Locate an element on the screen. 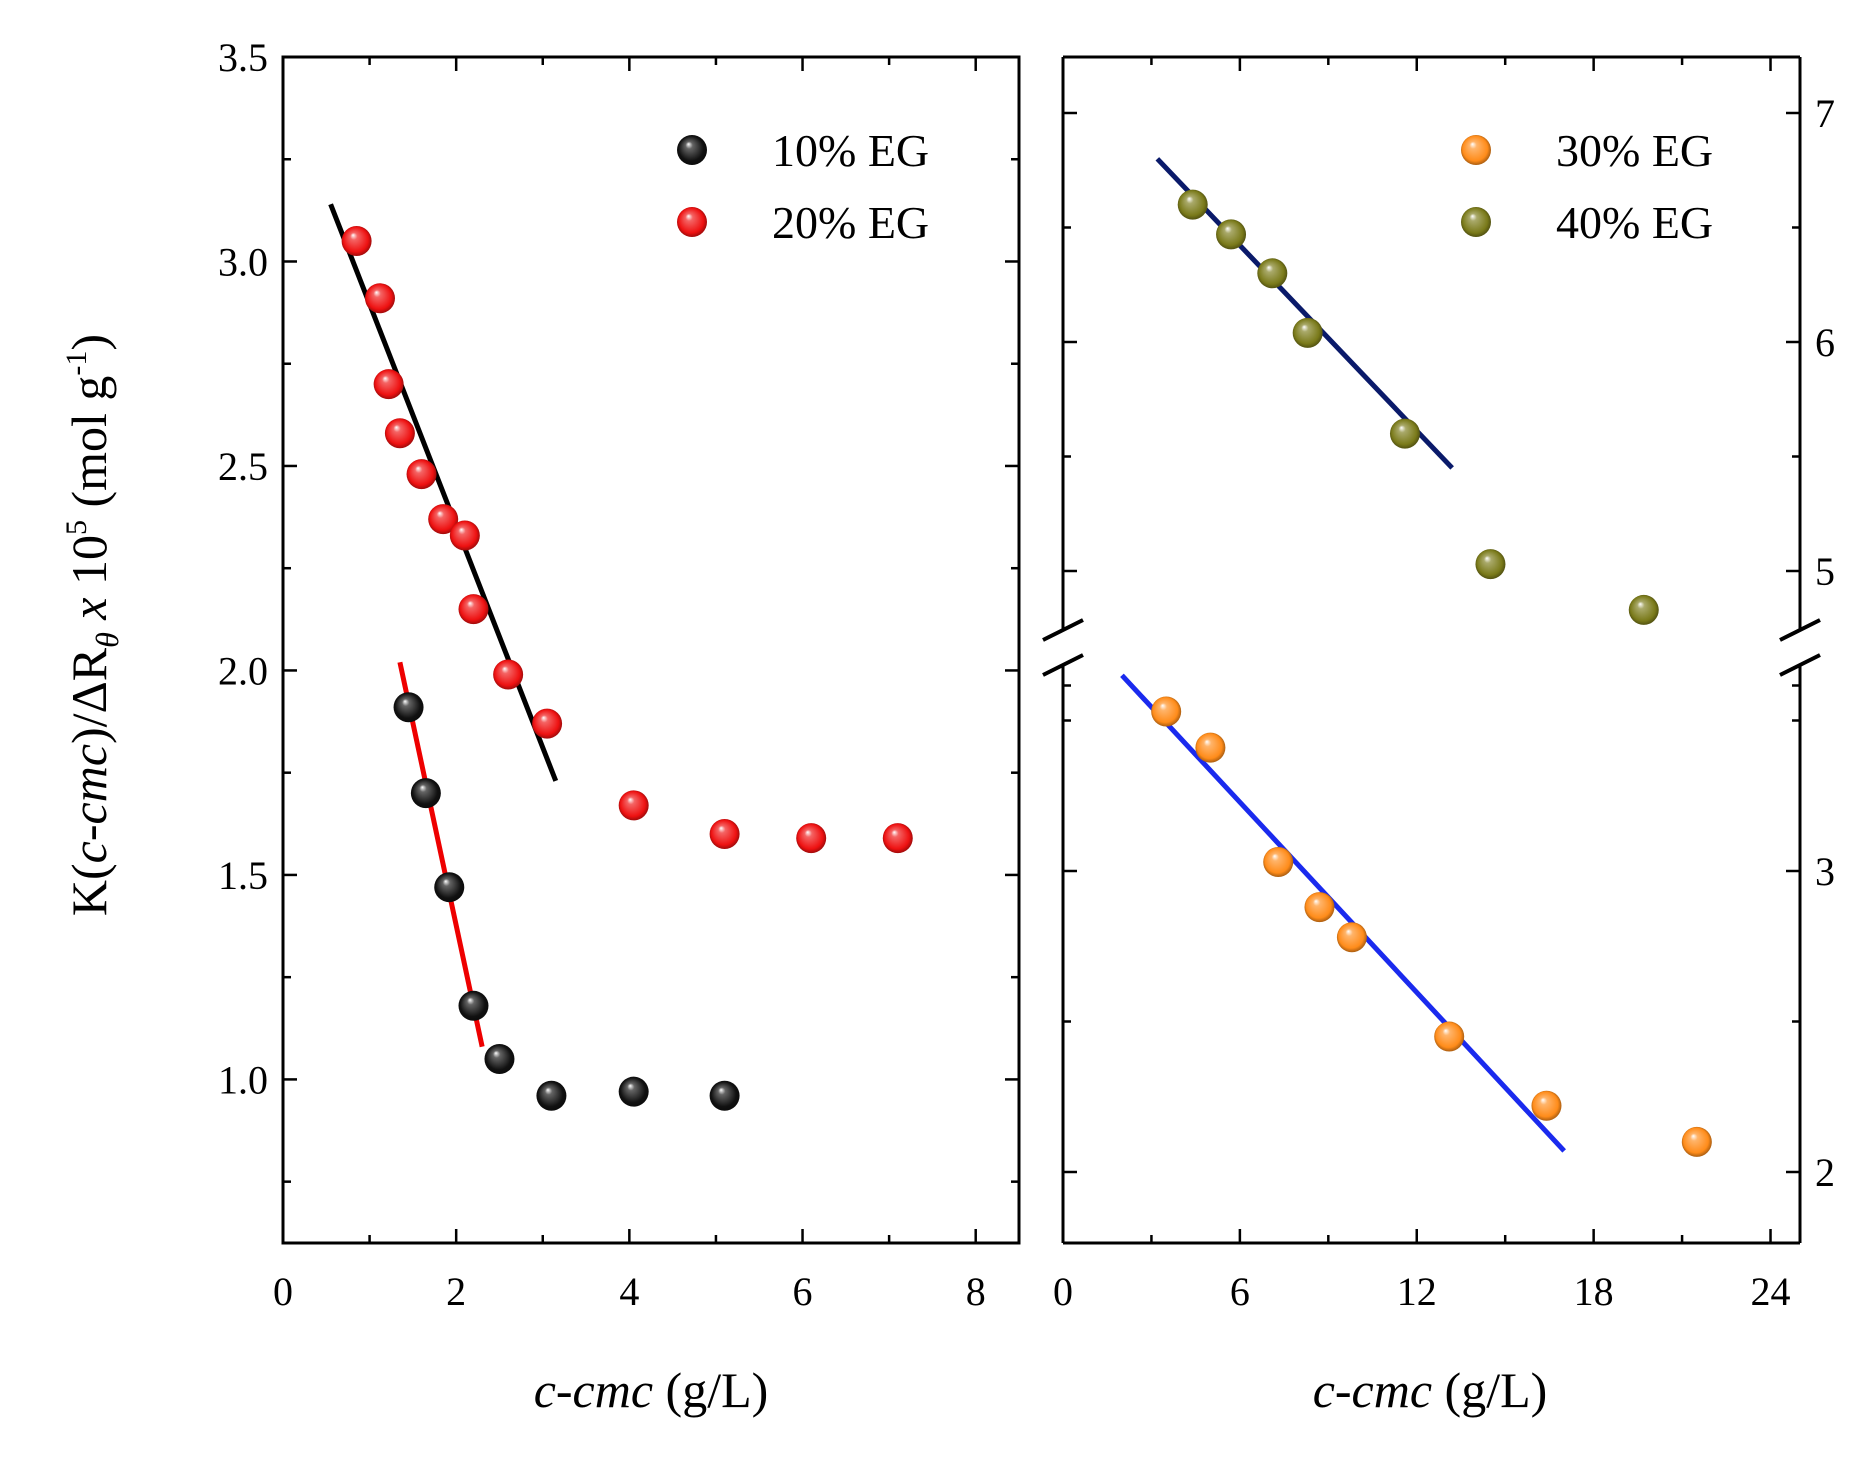 The width and height of the screenshot is (1868, 1459). x-tick-label: 18 is located at coordinates (1594, 1291).